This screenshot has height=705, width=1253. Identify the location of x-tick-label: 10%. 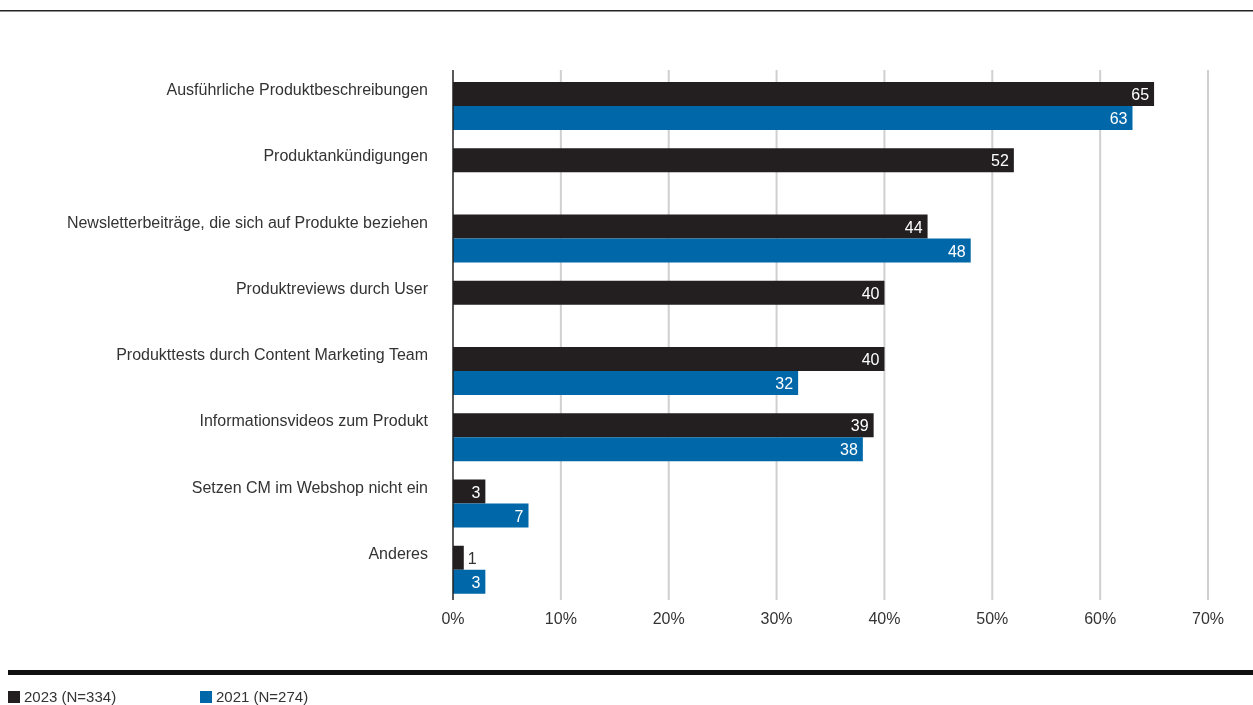
(560, 618).